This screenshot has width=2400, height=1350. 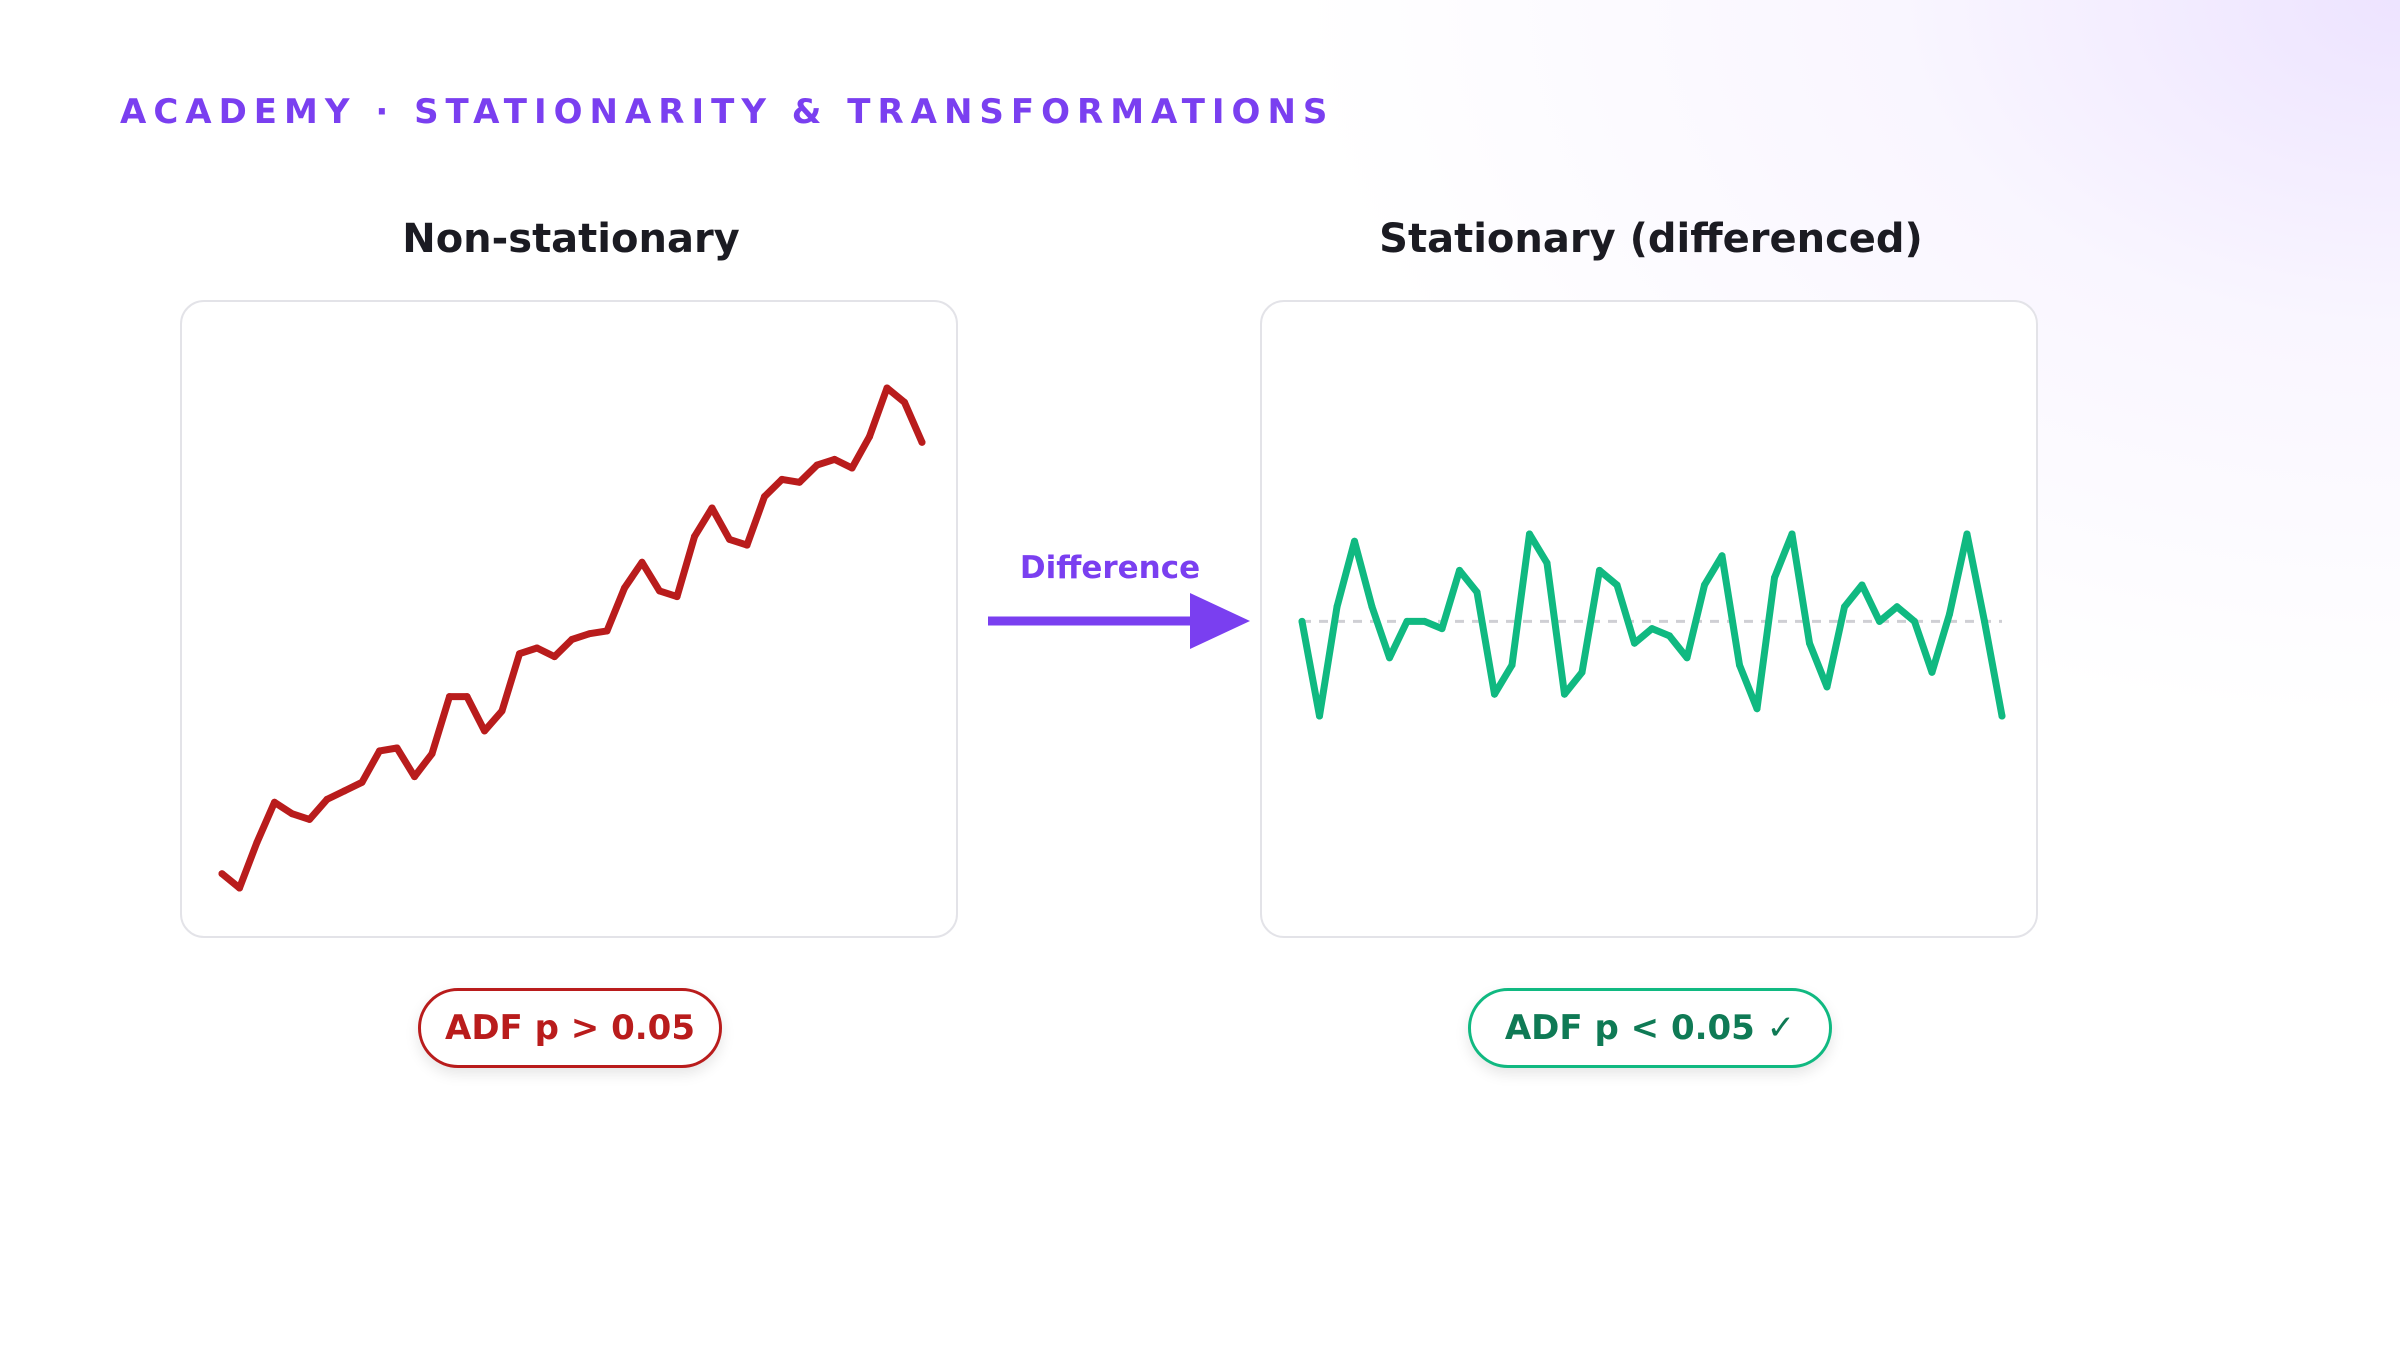 I want to click on section-eyebrow: ACADEMY · STATIONARITY & TRANSFORMATIONS, so click(x=727, y=112).